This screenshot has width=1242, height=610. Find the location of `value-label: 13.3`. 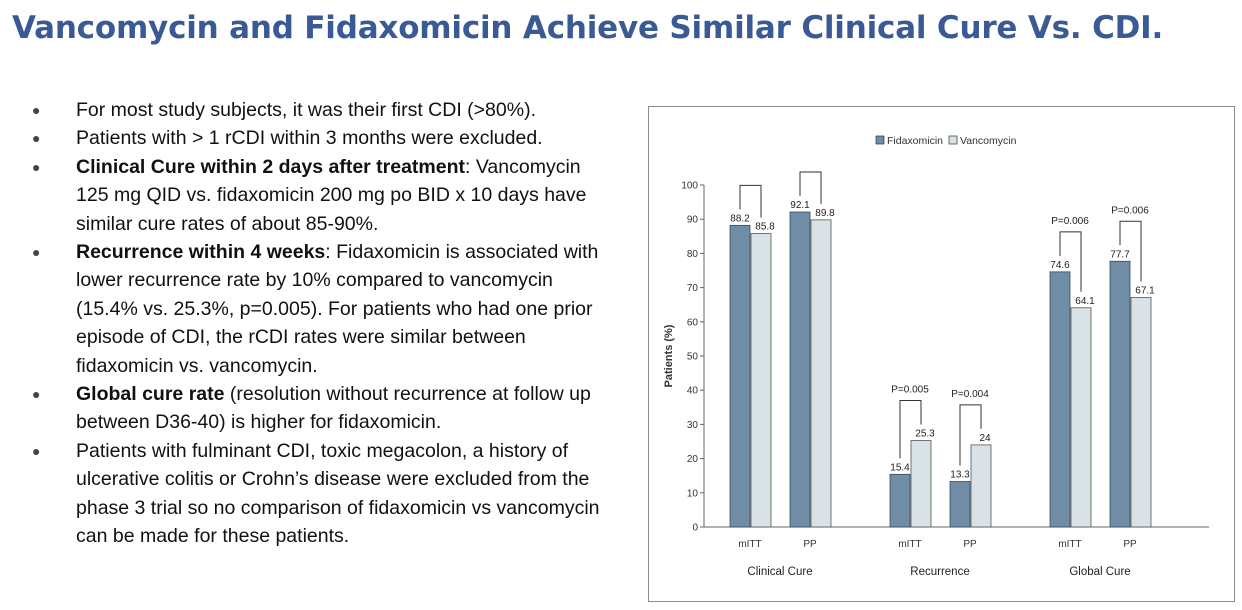

value-label: 13.3 is located at coordinates (960, 475).